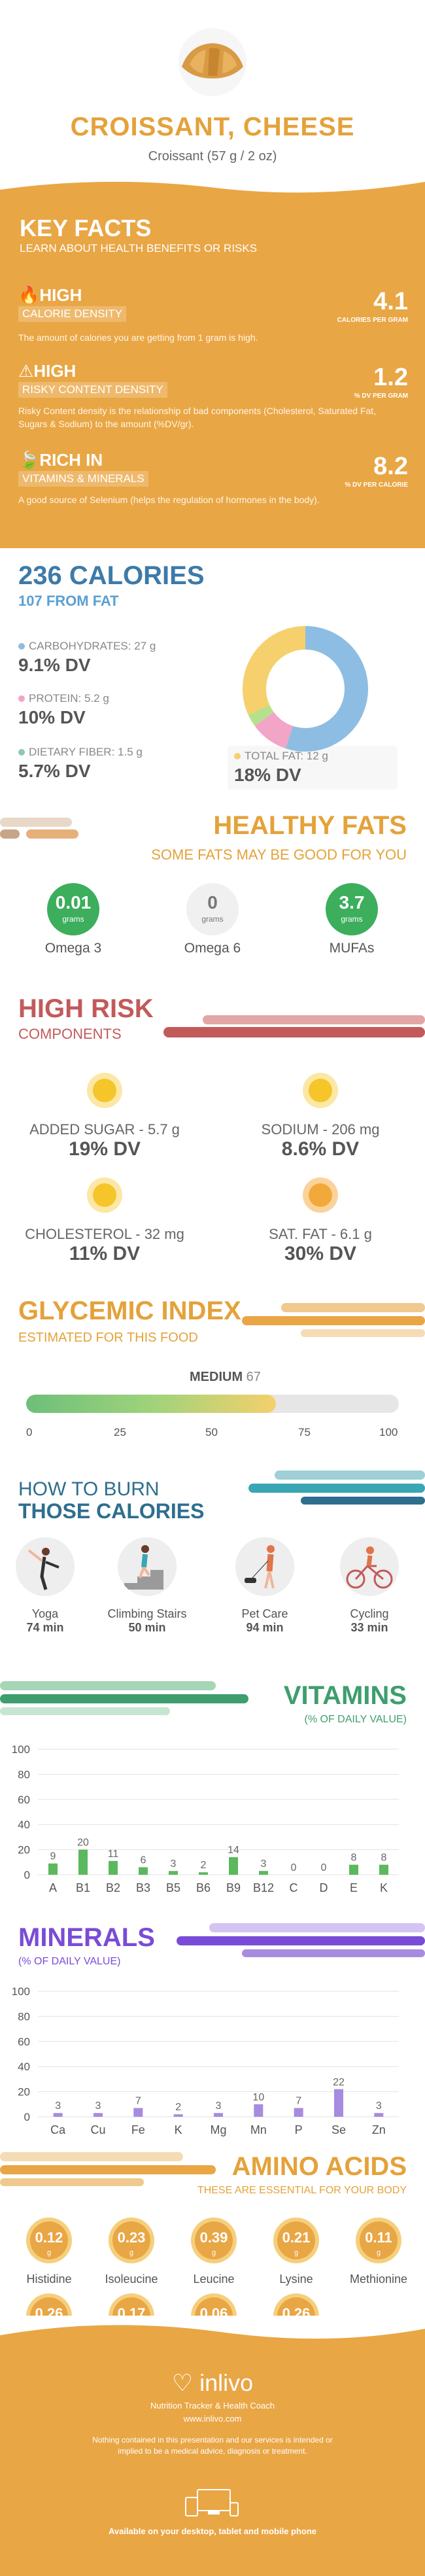 This screenshot has height=2576, width=425. I want to click on high-risk-title: HIGH RISK, so click(86, 1008).